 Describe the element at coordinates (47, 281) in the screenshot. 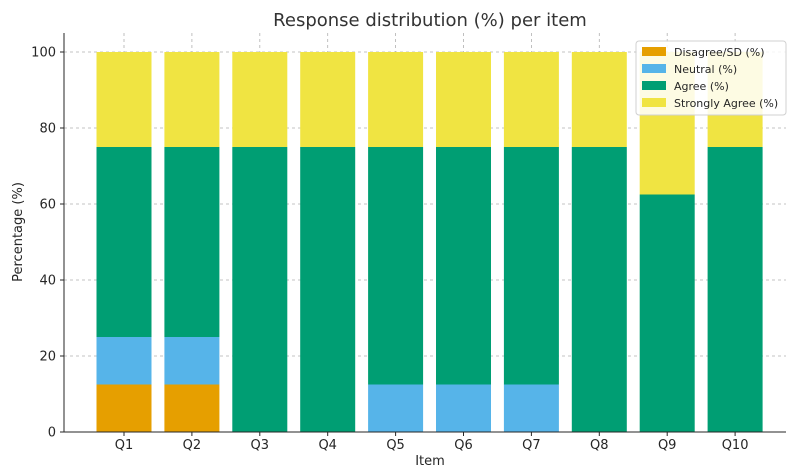

I see `y-tick-label: 40` at that location.